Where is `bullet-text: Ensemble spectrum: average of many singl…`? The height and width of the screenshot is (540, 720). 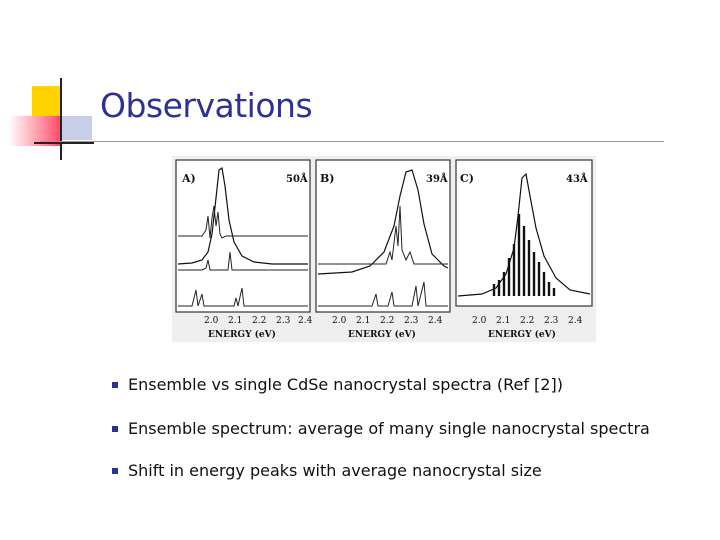 bullet-text: Ensemble spectrum: average of many singl… is located at coordinates (389, 428).